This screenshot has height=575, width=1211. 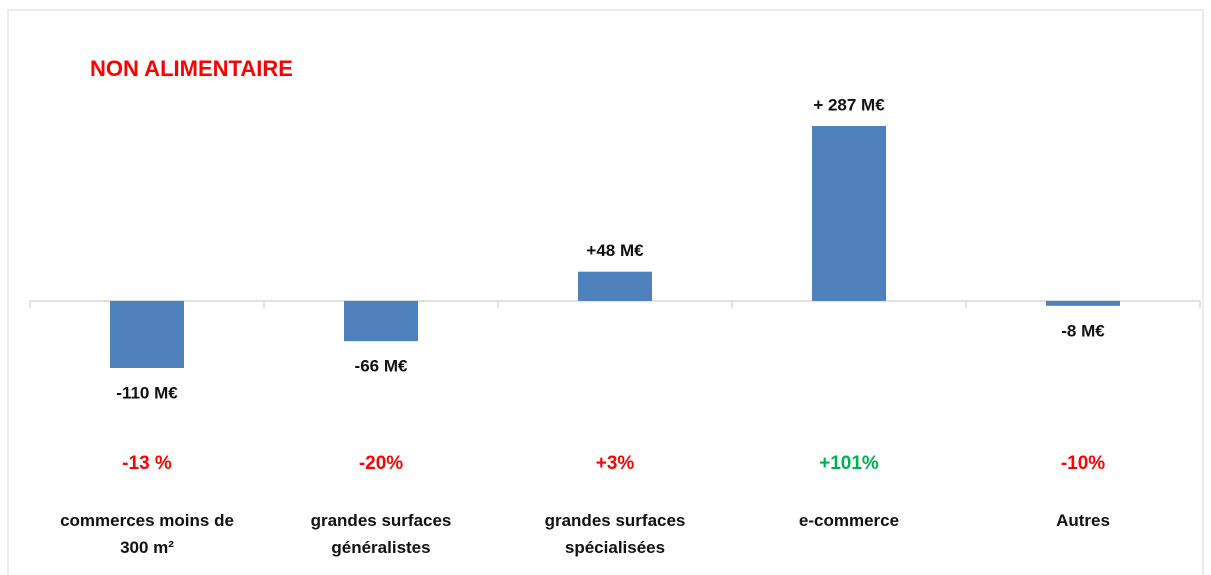 What do you see at coordinates (381, 534) in the screenshot?
I see `x-tick-label: grandes surfaces généralistes` at bounding box center [381, 534].